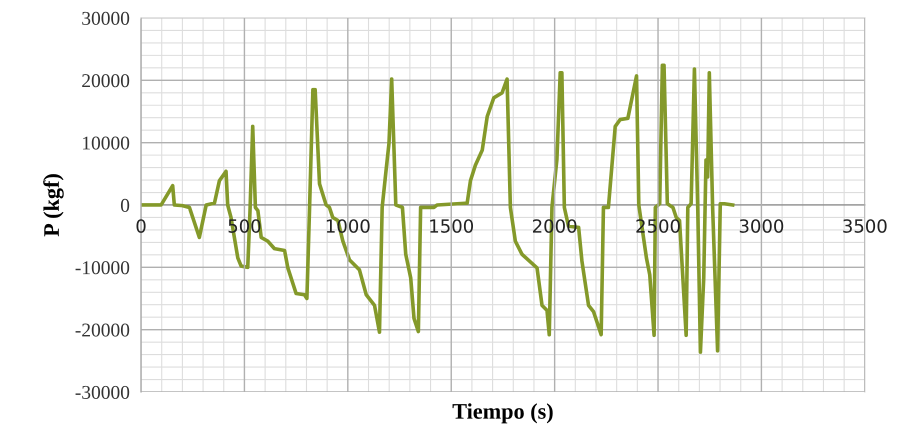 This screenshot has height=426, width=907. What do you see at coordinates (125, 205) in the screenshot?
I see `y-tick-label: 0` at bounding box center [125, 205].